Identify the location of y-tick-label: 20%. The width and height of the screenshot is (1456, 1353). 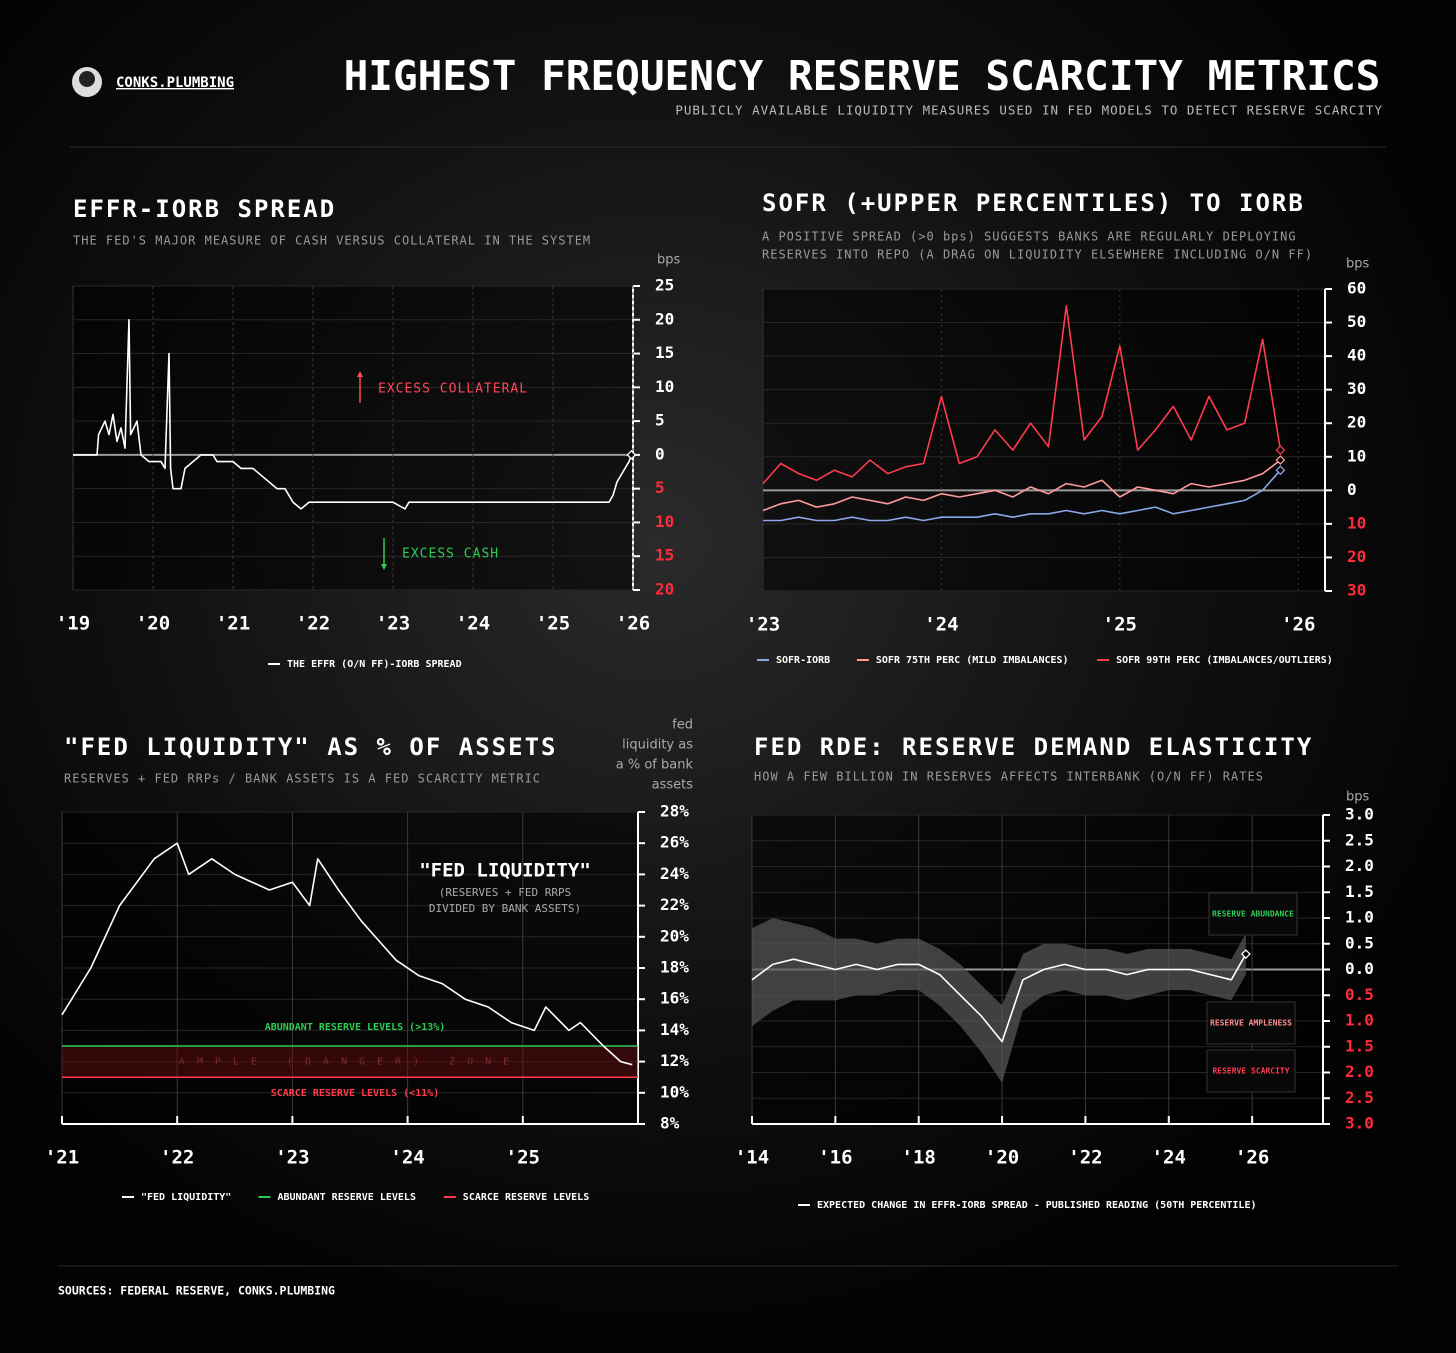
(674, 935).